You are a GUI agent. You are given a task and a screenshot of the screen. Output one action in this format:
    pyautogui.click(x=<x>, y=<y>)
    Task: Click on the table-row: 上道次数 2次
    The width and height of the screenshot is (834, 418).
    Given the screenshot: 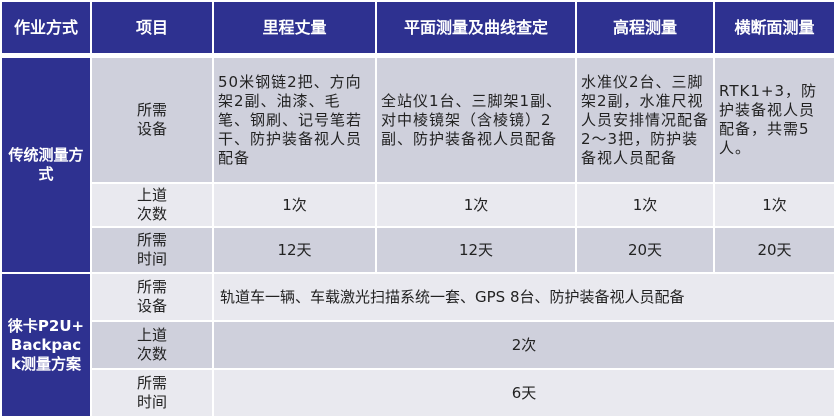 What is the action you would take?
    pyautogui.click(x=417, y=345)
    